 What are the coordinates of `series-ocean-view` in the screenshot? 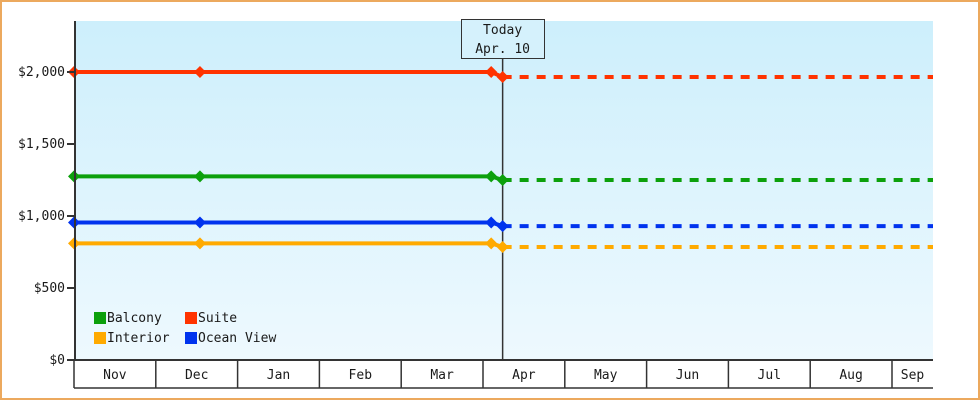 It's located at (500, 224).